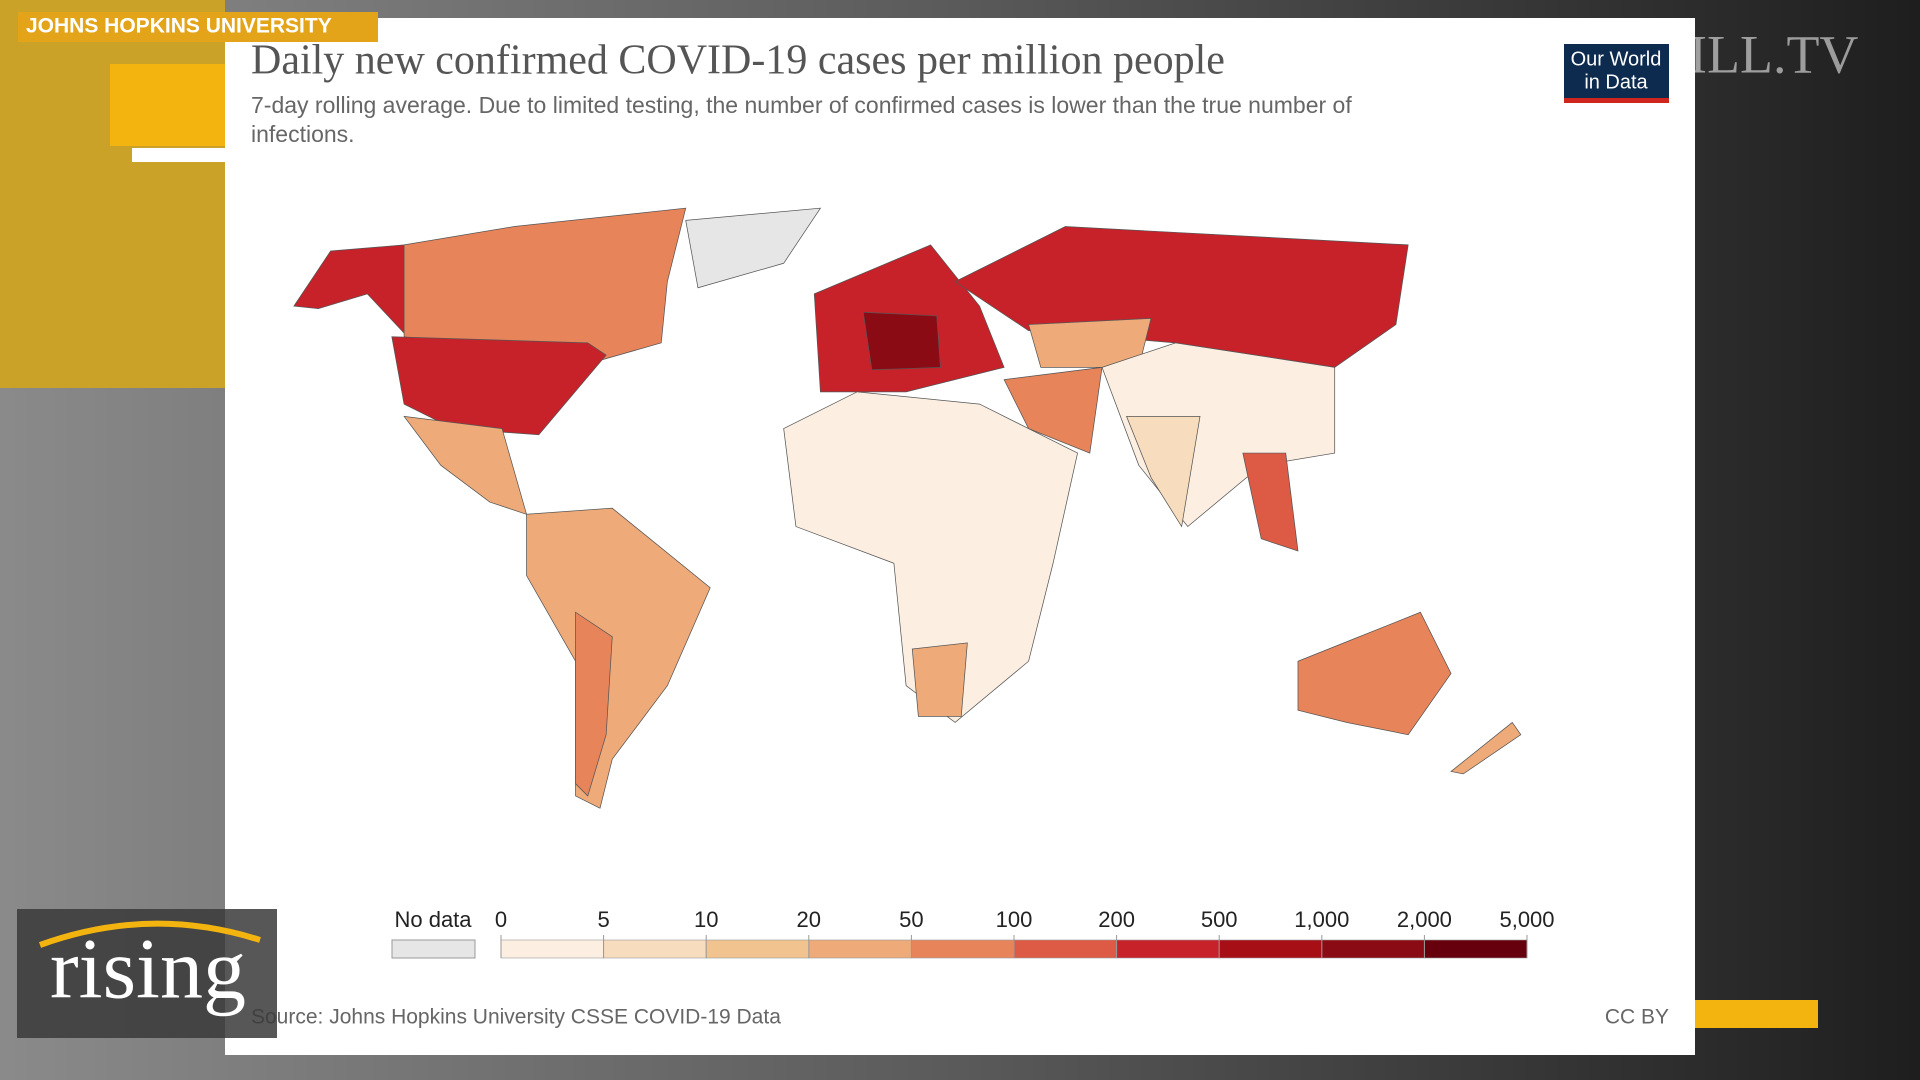 This screenshot has width=1920, height=1080. I want to click on logo, so click(1616, 73).